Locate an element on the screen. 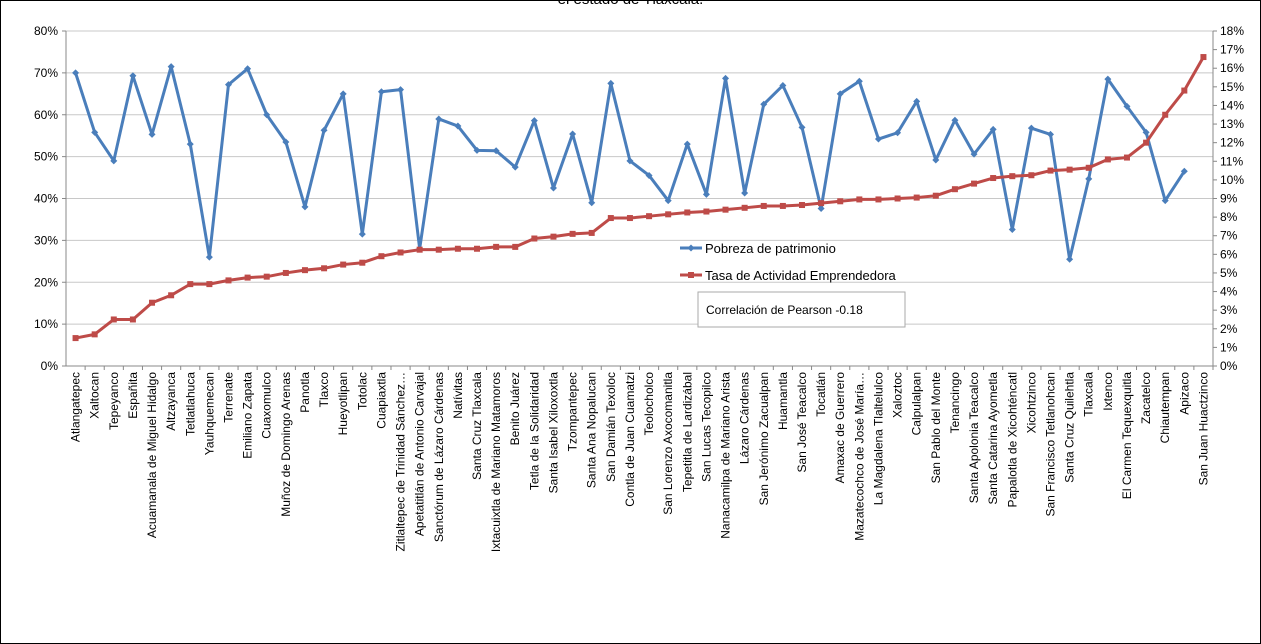 The width and height of the screenshot is (1261, 644). legend-label: Pobreza de patrimonio is located at coordinates (770, 248).